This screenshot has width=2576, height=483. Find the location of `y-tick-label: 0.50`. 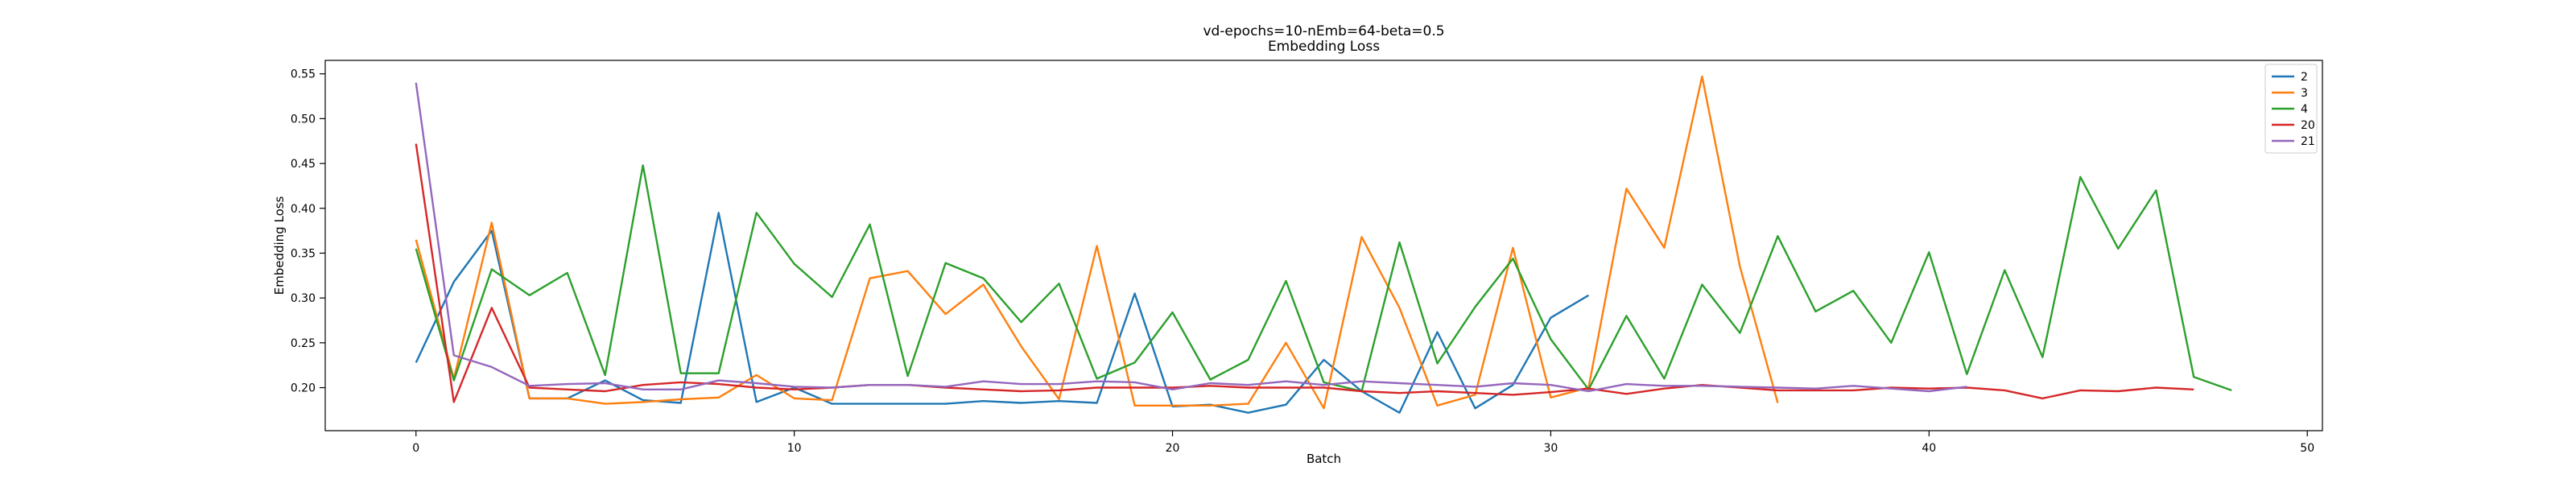

y-tick-label: 0.50 is located at coordinates (303, 119).